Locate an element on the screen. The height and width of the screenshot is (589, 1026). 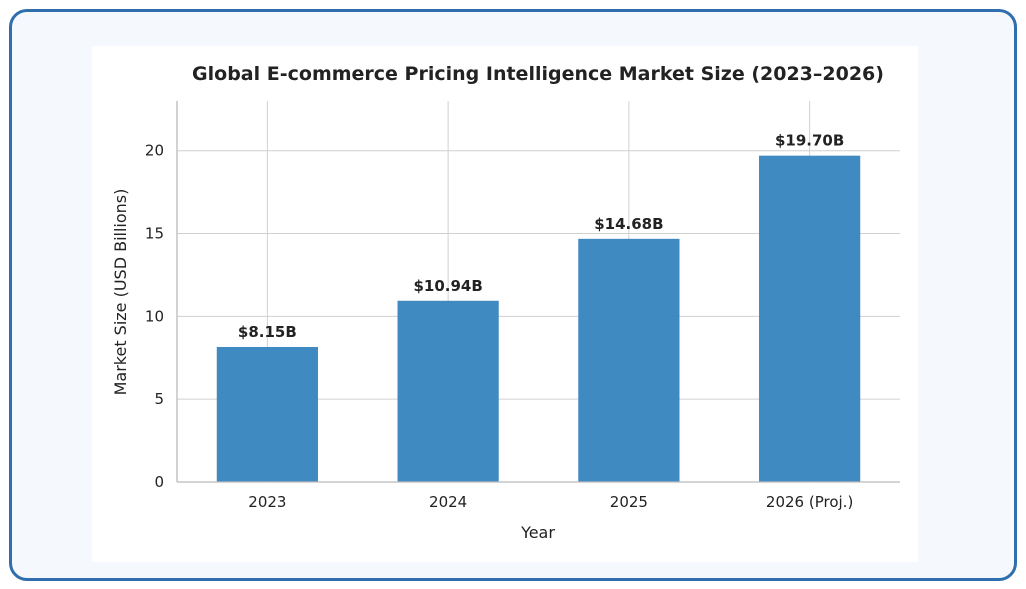
x-axis-label: Year is located at coordinates (537, 532).